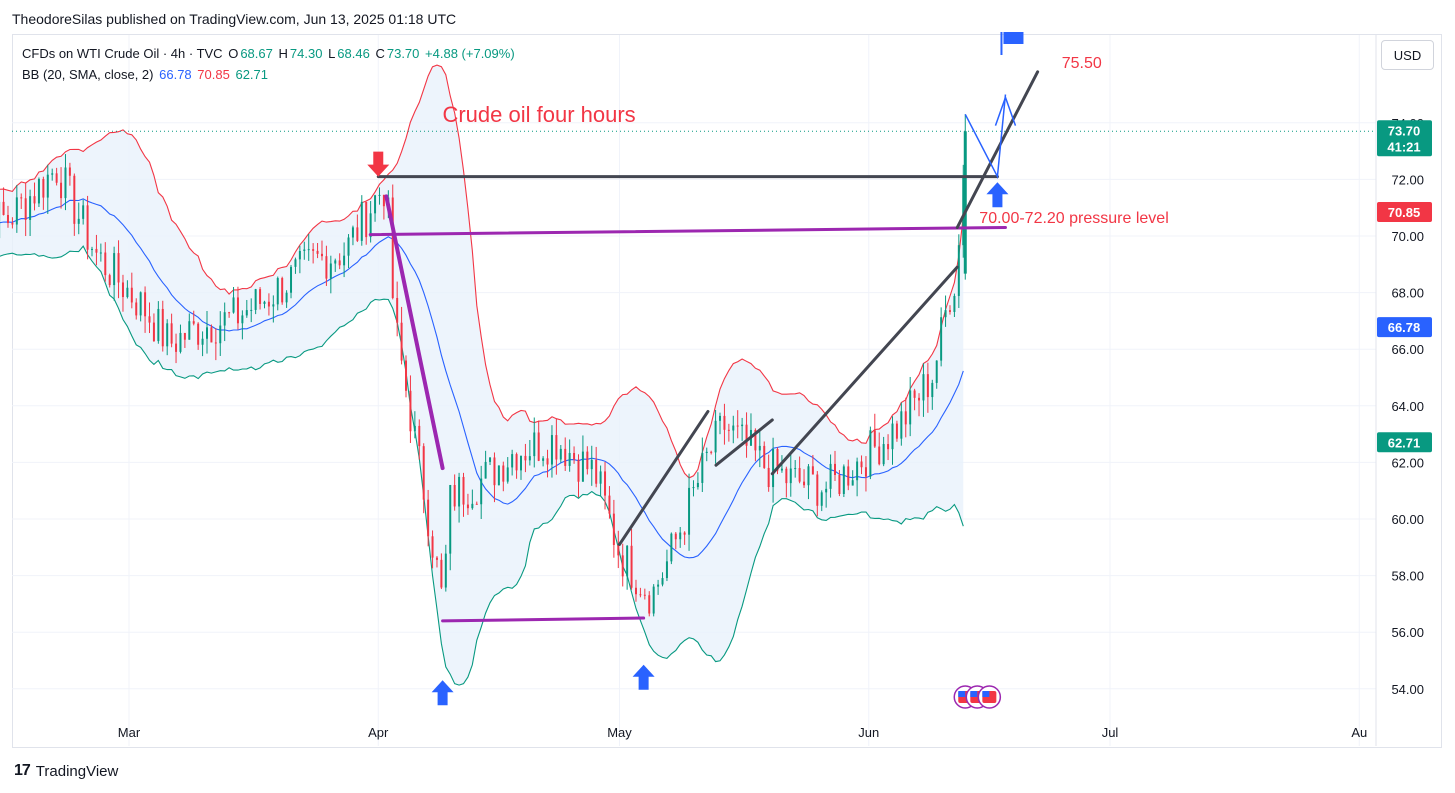  I want to click on currency-button: USD, so click(1407, 55).